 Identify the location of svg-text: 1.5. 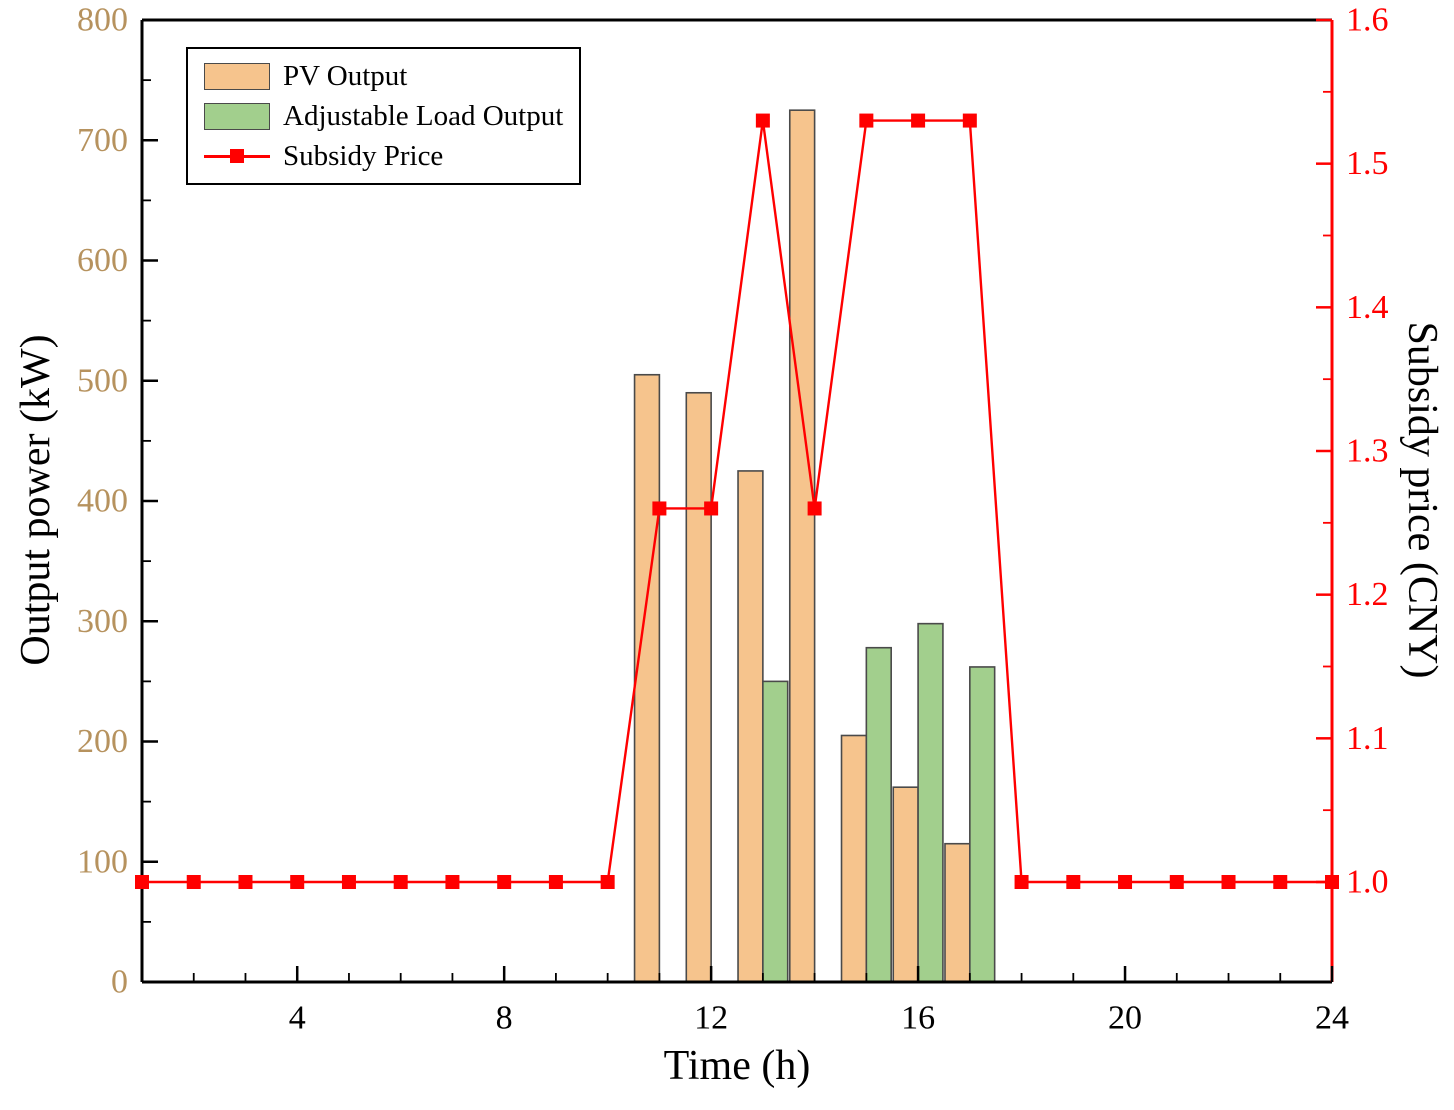
(1367, 163).